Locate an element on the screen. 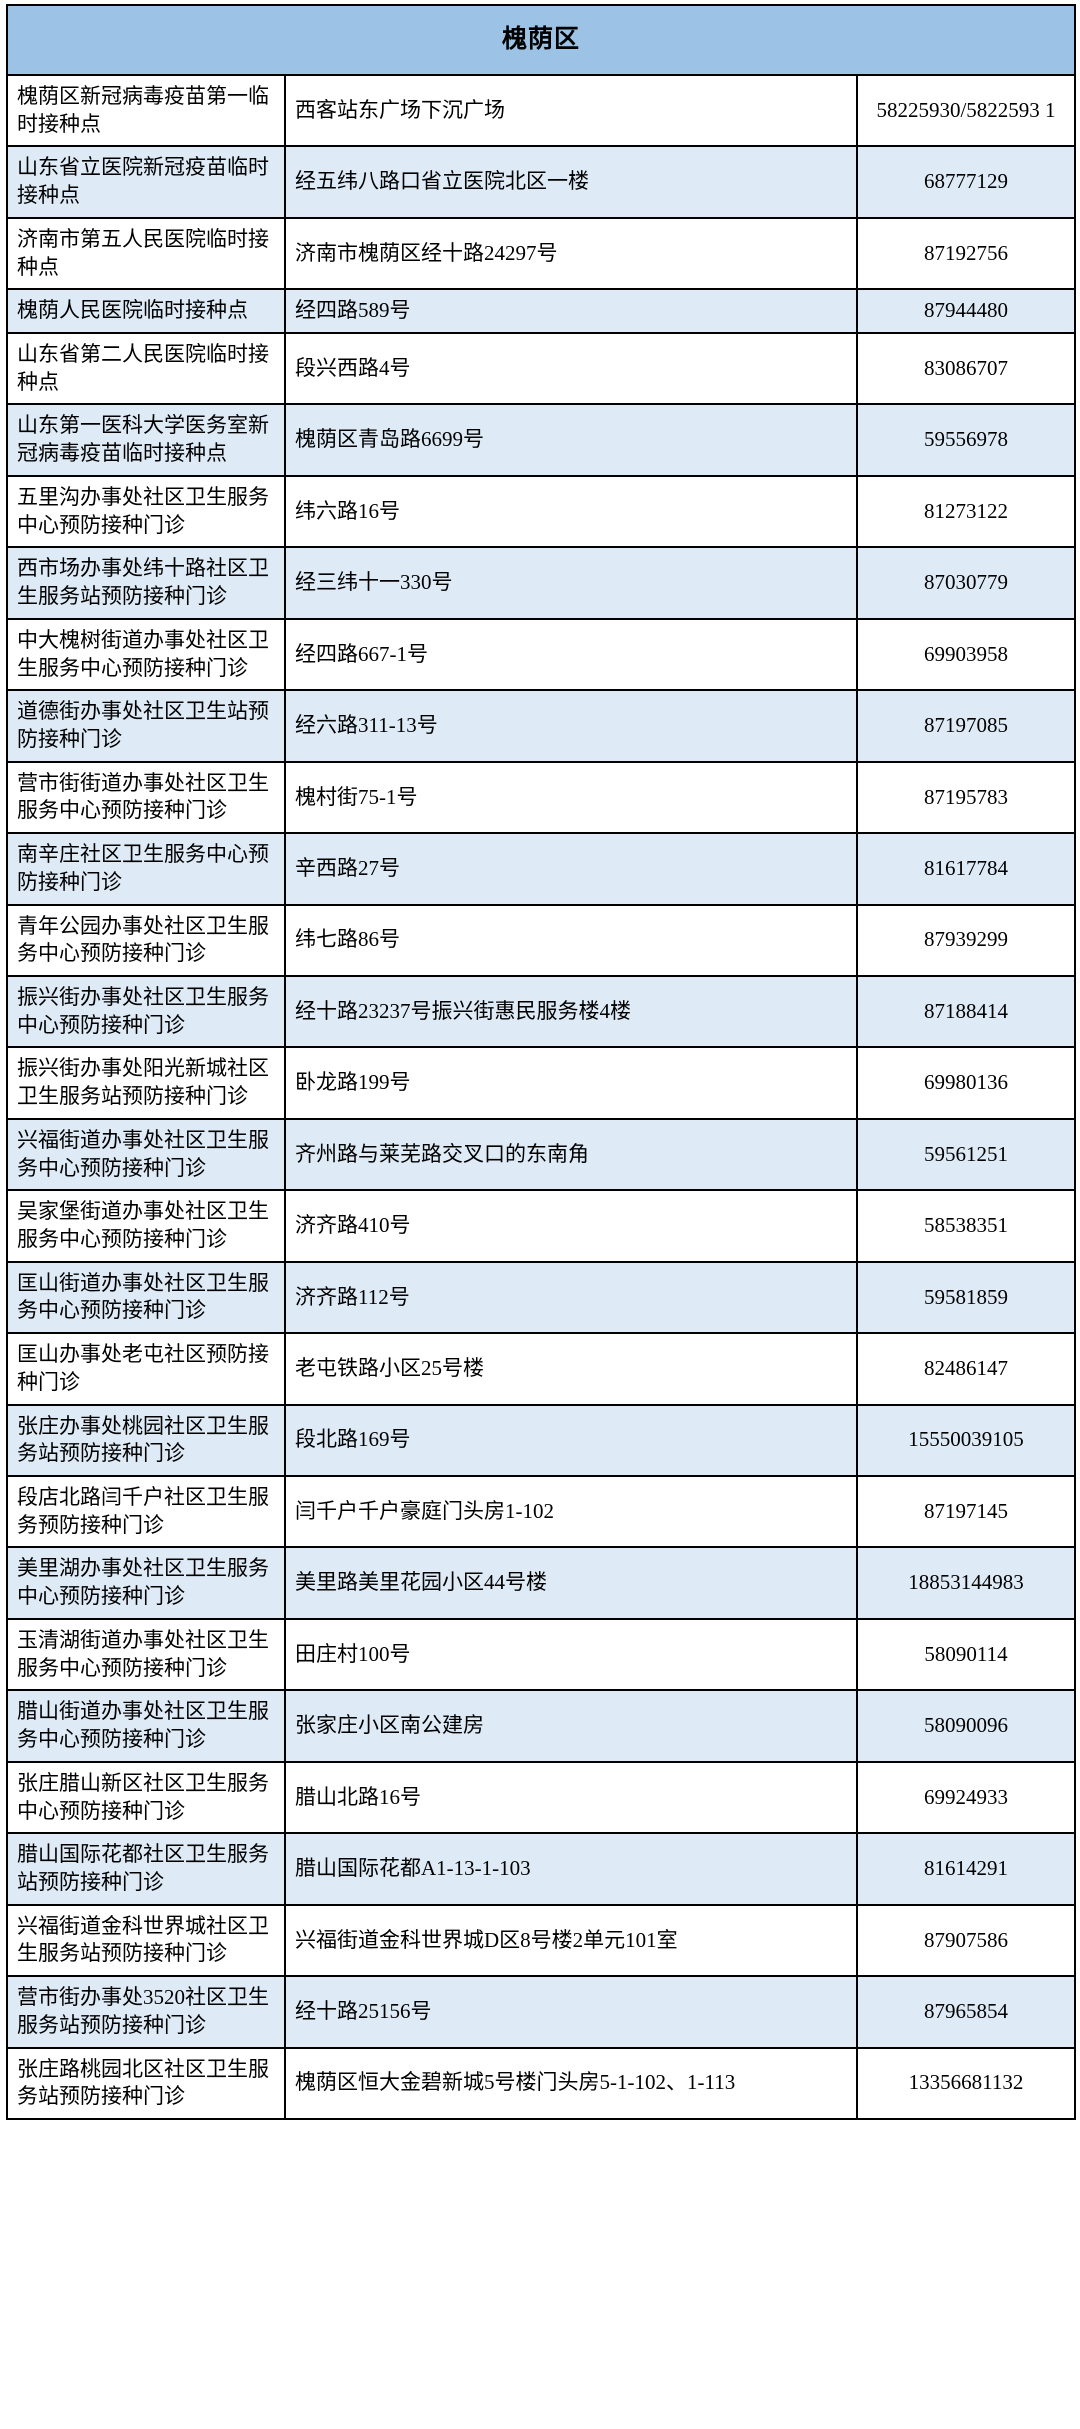 The height and width of the screenshot is (2429, 1080). site-name-cell: 槐荫区新冠病毒疫苗第一临时接种点 is located at coordinates (146, 110).